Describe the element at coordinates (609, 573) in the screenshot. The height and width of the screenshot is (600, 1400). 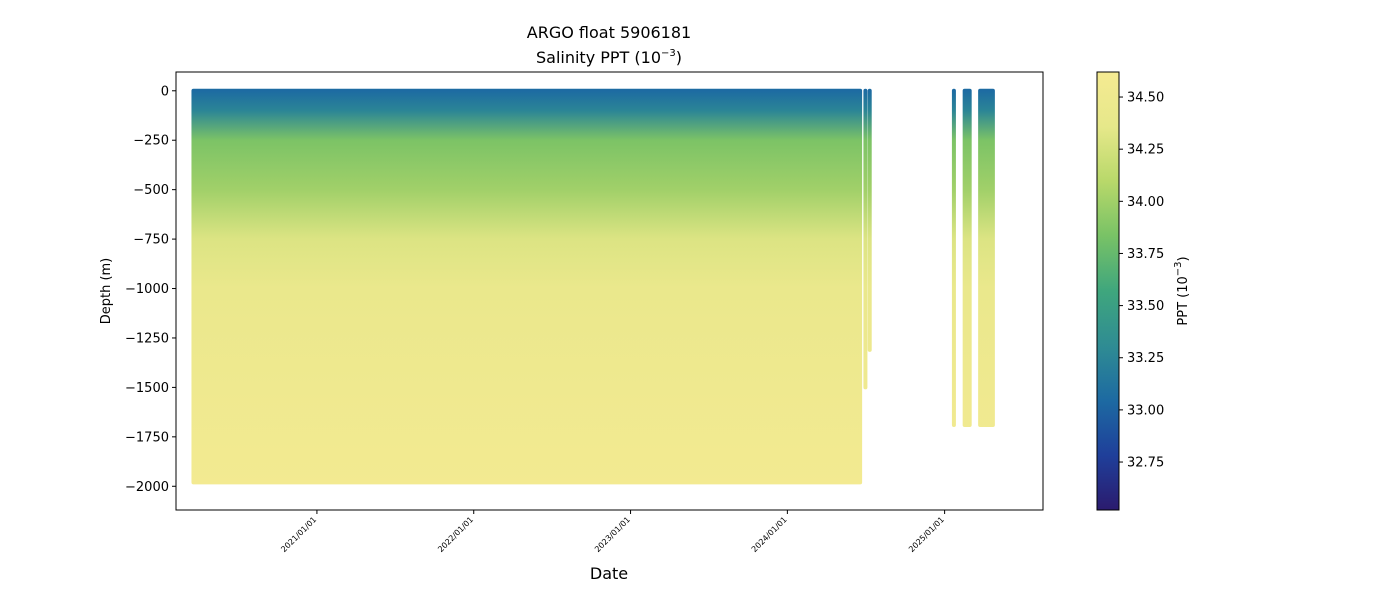
I see `x-axis-title: Date` at that location.